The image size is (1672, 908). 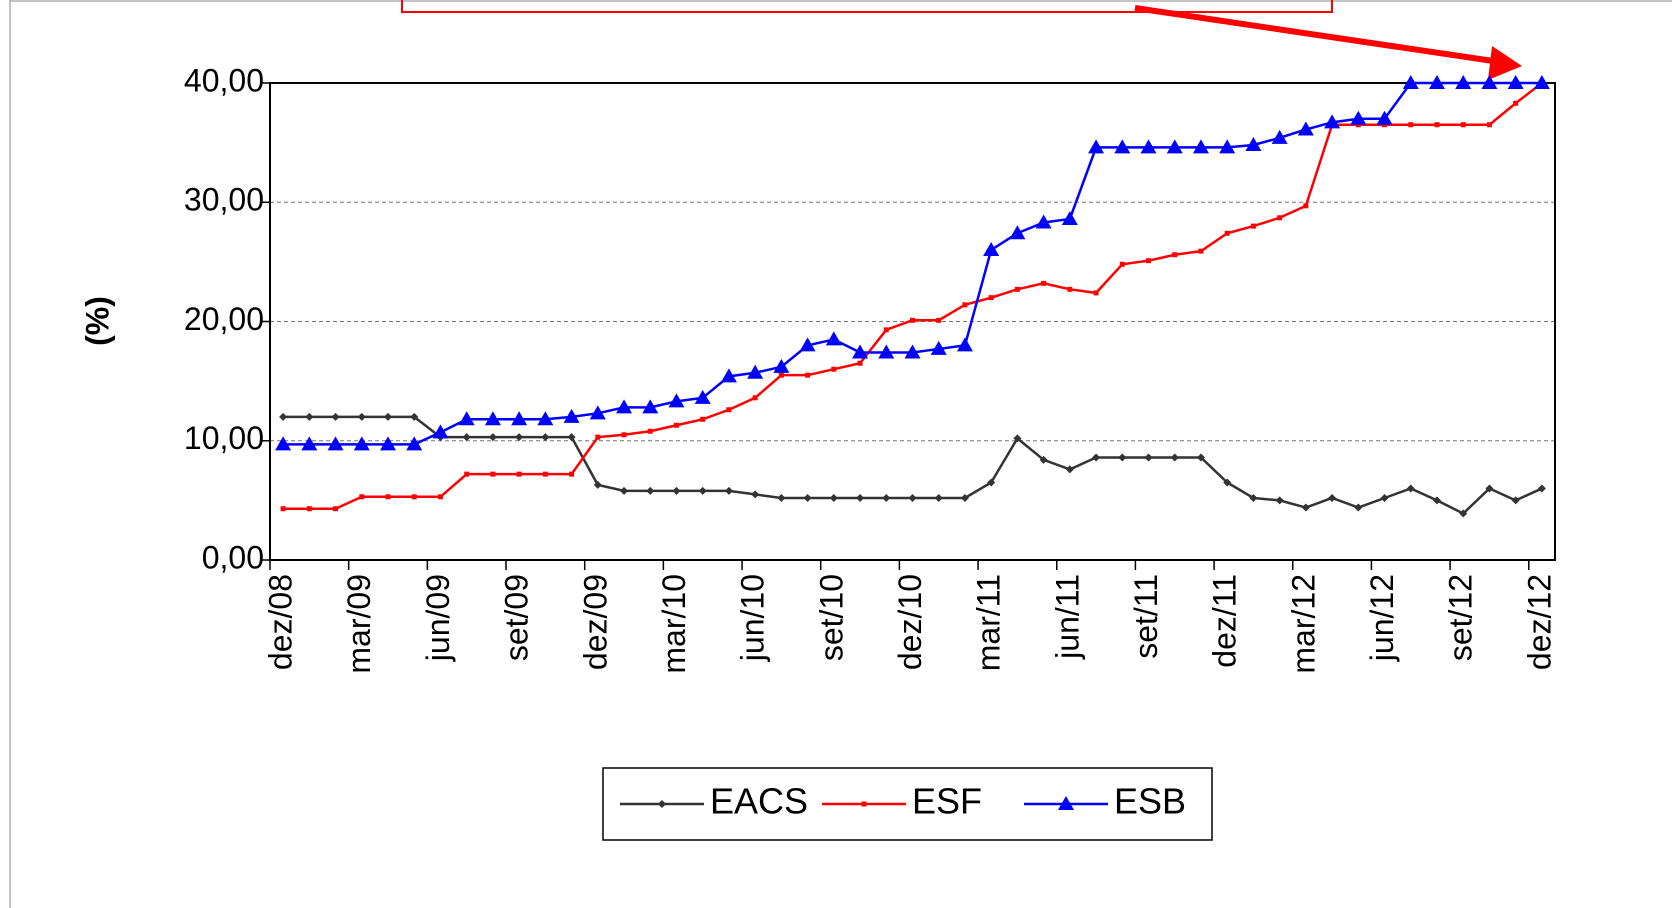 What do you see at coordinates (224, 200) in the screenshot?
I see `y-tick-label: 30,00` at bounding box center [224, 200].